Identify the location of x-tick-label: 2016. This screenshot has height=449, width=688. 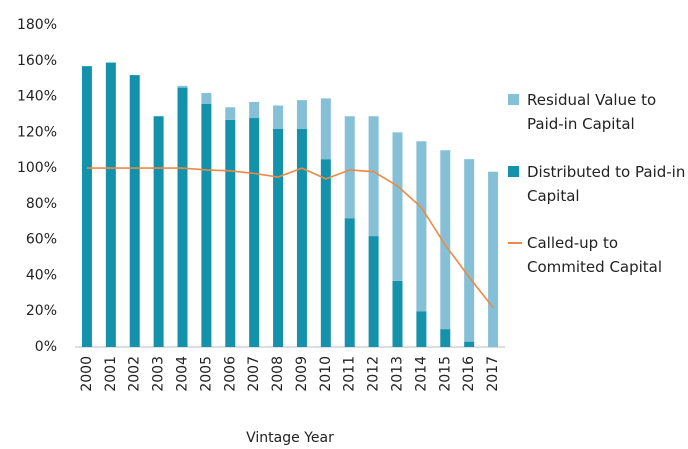
(469, 374).